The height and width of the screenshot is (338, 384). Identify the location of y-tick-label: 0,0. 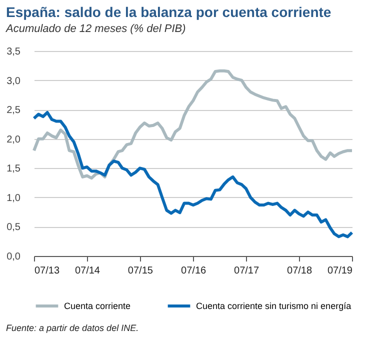
(13, 257).